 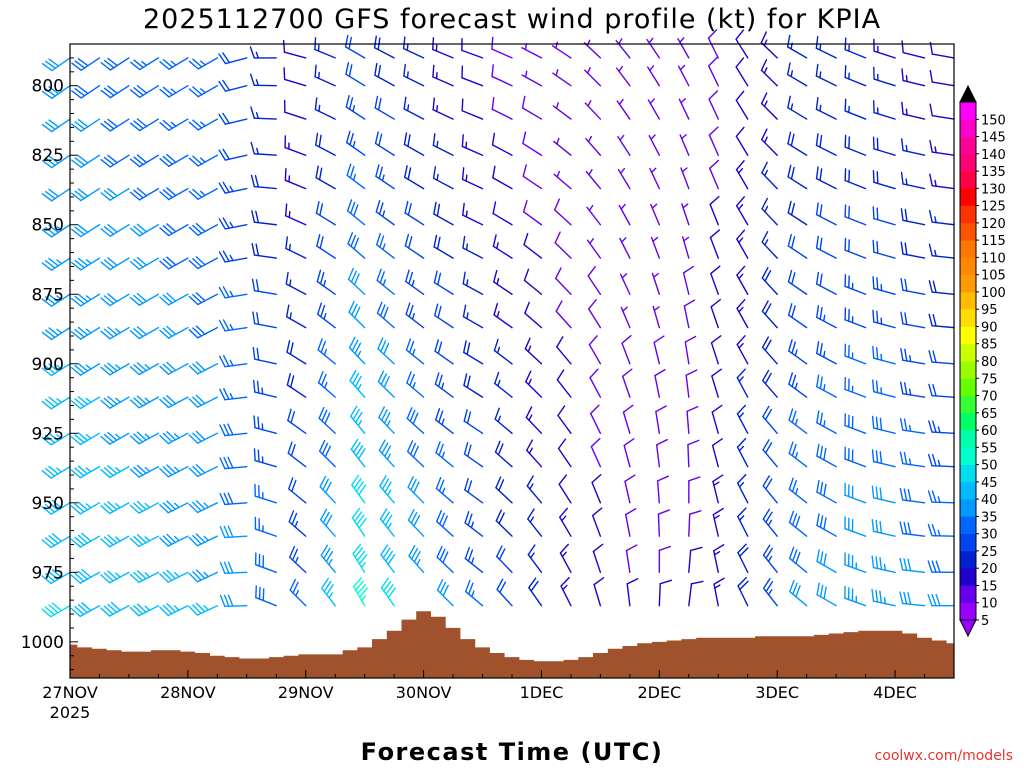 I want to click on credit-link: coolwx.com/models, so click(x=944, y=756).